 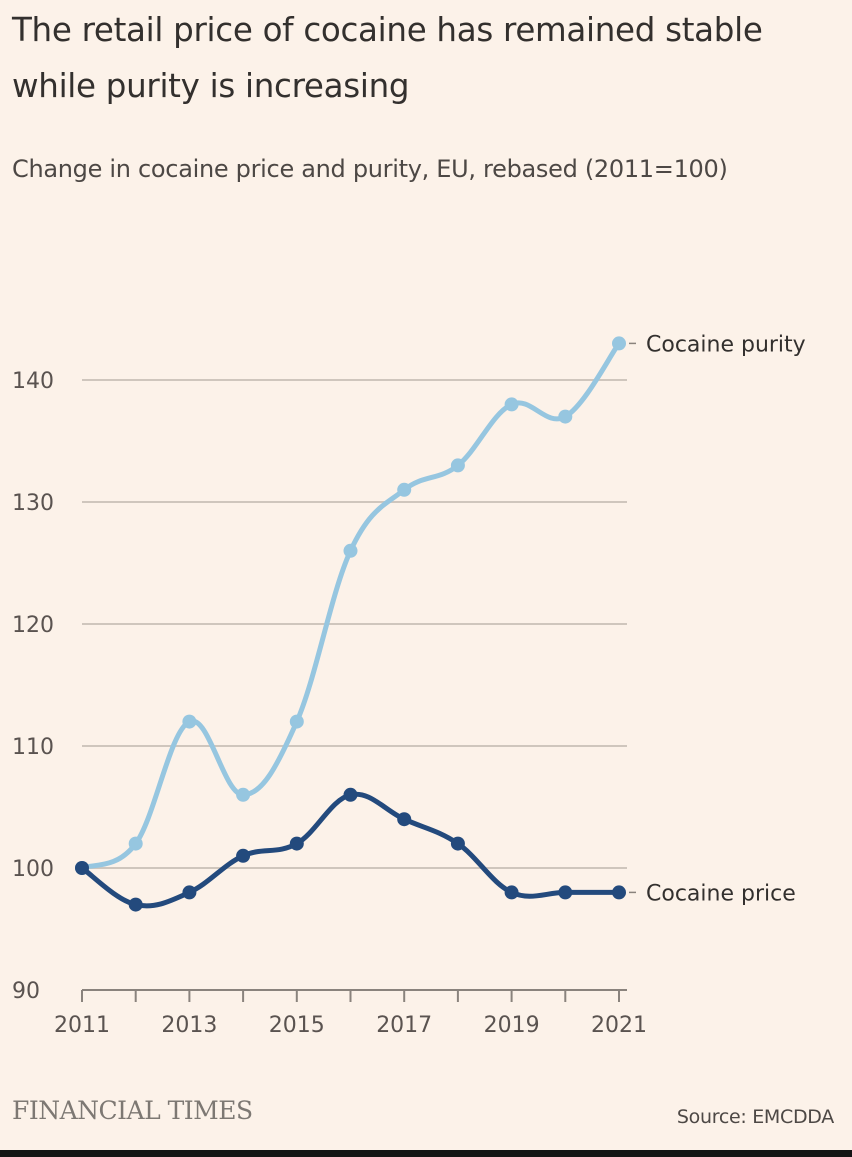 I want to click on y-tick-label-130: 130, so click(x=33, y=503).